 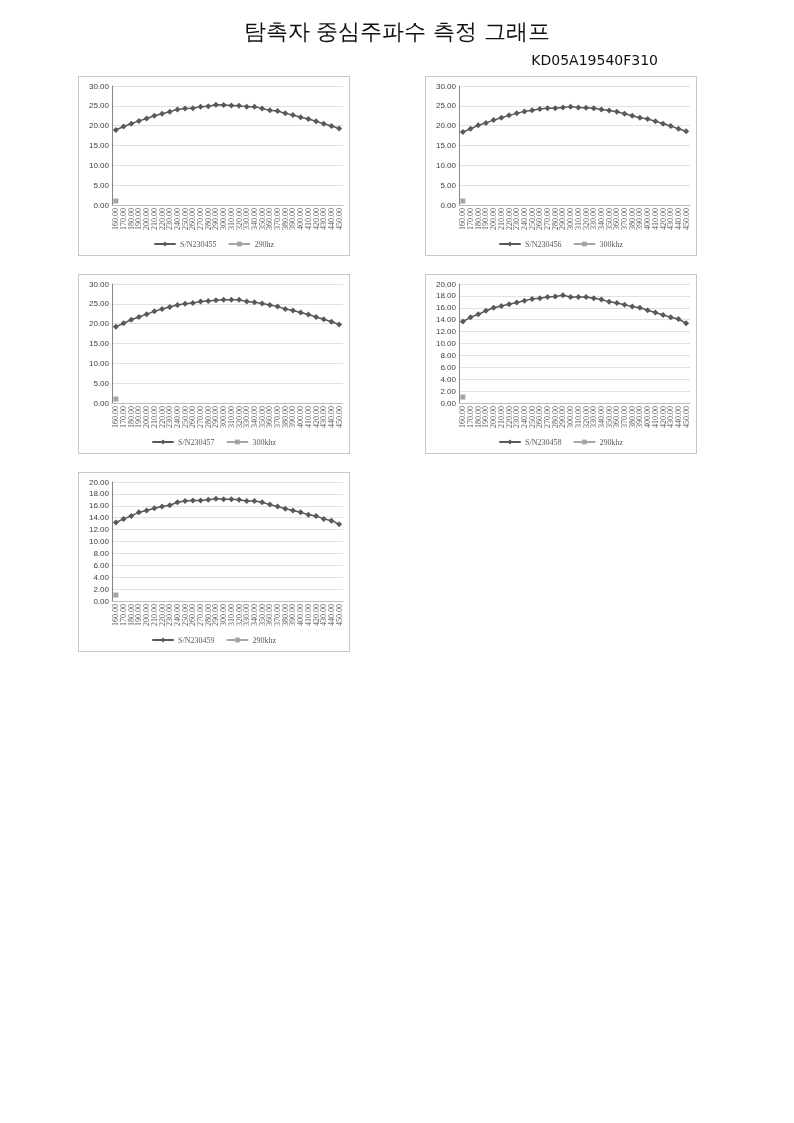 I want to click on y-tick-label: 20.00, so click(x=446, y=126).